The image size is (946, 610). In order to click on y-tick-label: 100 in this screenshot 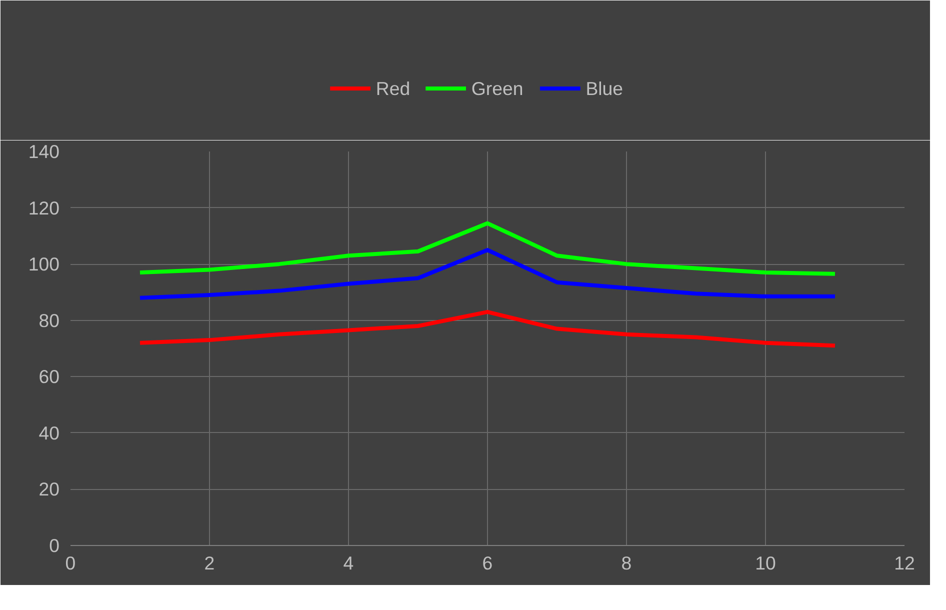, I will do `click(44, 264)`.